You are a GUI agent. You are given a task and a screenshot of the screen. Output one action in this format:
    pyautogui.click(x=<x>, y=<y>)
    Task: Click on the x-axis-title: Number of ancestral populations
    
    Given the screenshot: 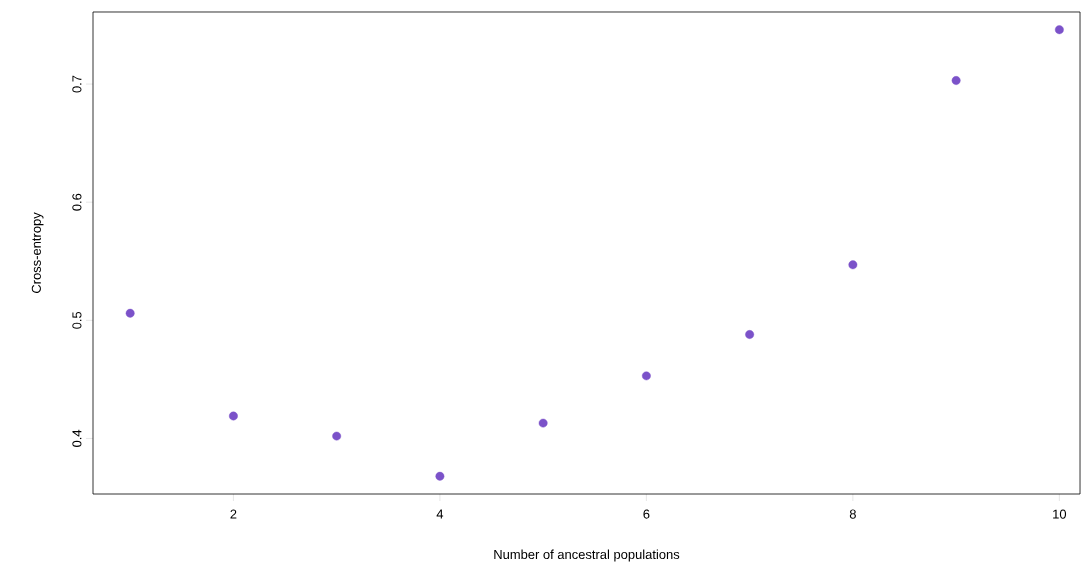 What is the action you would take?
    pyautogui.click(x=587, y=555)
    